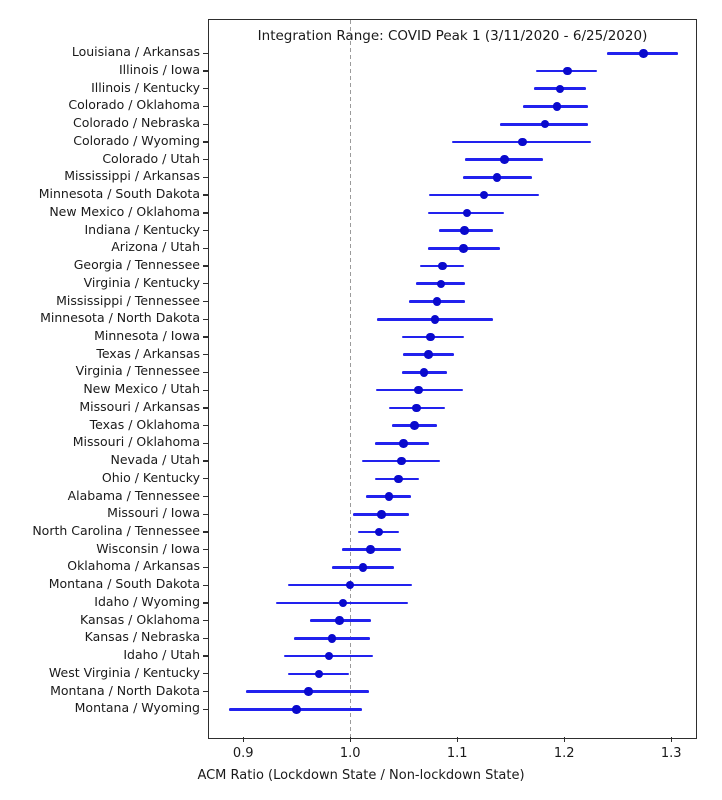 The height and width of the screenshot is (800, 722). What do you see at coordinates (116, 530) in the screenshot?
I see `y-tick-label: North Carolina / Tennessee` at bounding box center [116, 530].